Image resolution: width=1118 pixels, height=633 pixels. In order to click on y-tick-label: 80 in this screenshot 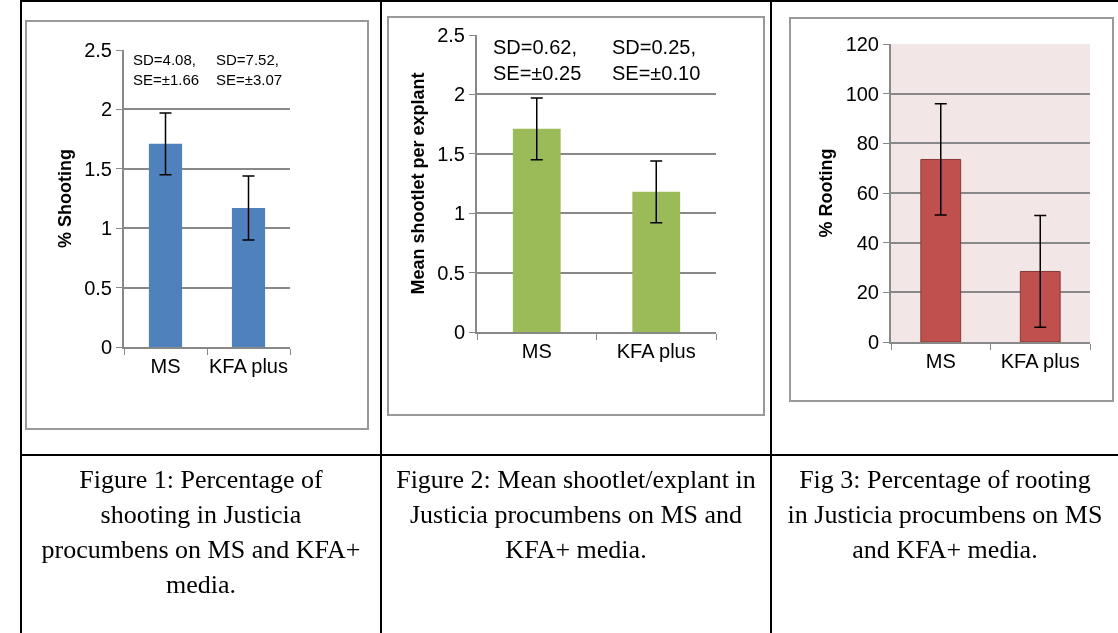, I will do `click(867, 143)`.